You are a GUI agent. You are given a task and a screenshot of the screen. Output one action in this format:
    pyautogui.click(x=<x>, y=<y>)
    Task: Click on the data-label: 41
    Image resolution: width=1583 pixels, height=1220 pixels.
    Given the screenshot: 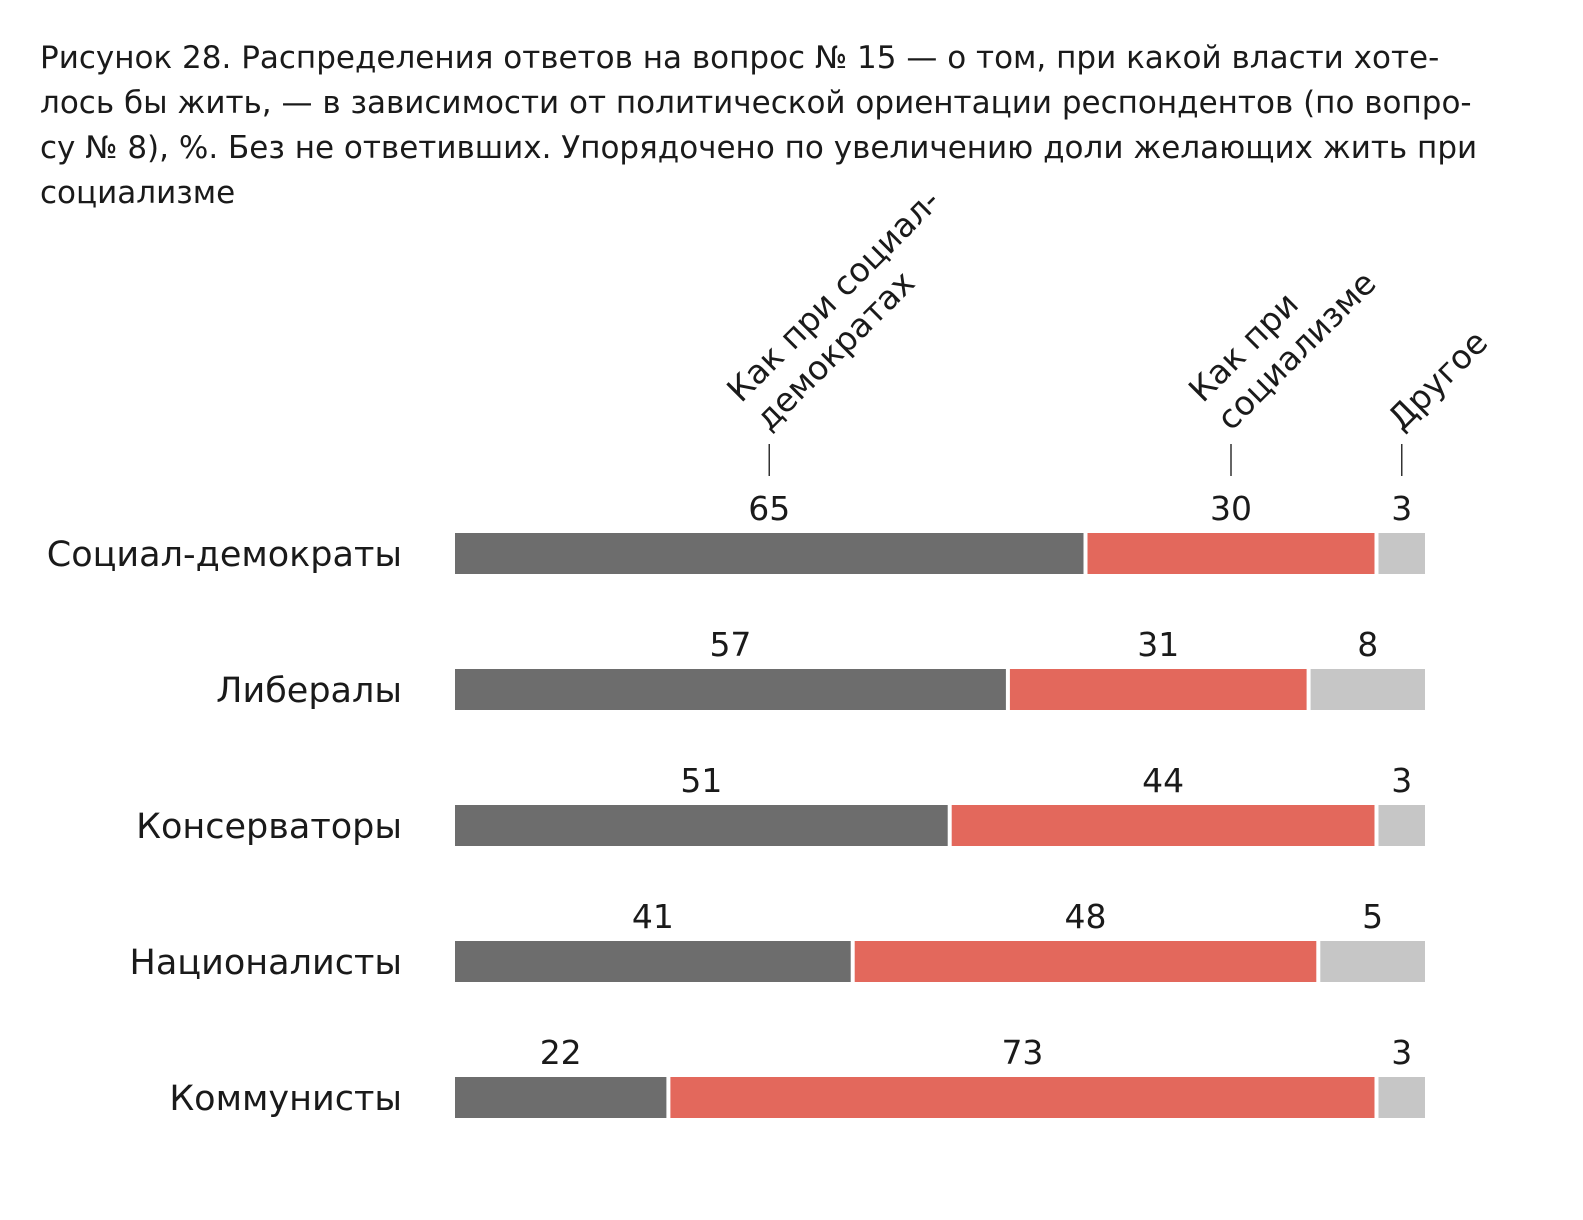 What is the action you would take?
    pyautogui.click(x=653, y=916)
    